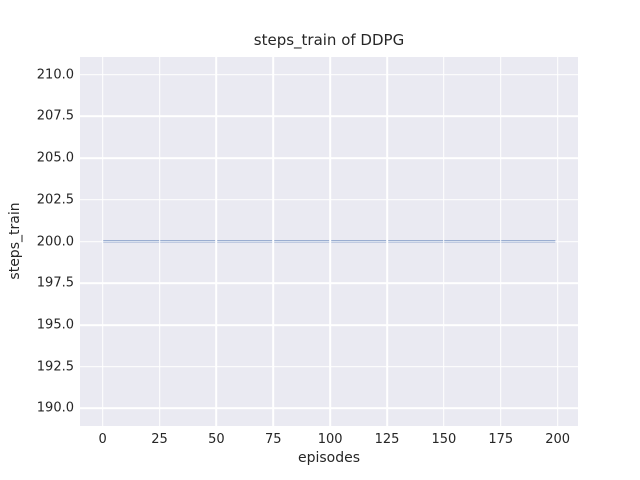  Describe the element at coordinates (55, 116) in the screenshot. I see `y-tick-label: 207.5` at that location.